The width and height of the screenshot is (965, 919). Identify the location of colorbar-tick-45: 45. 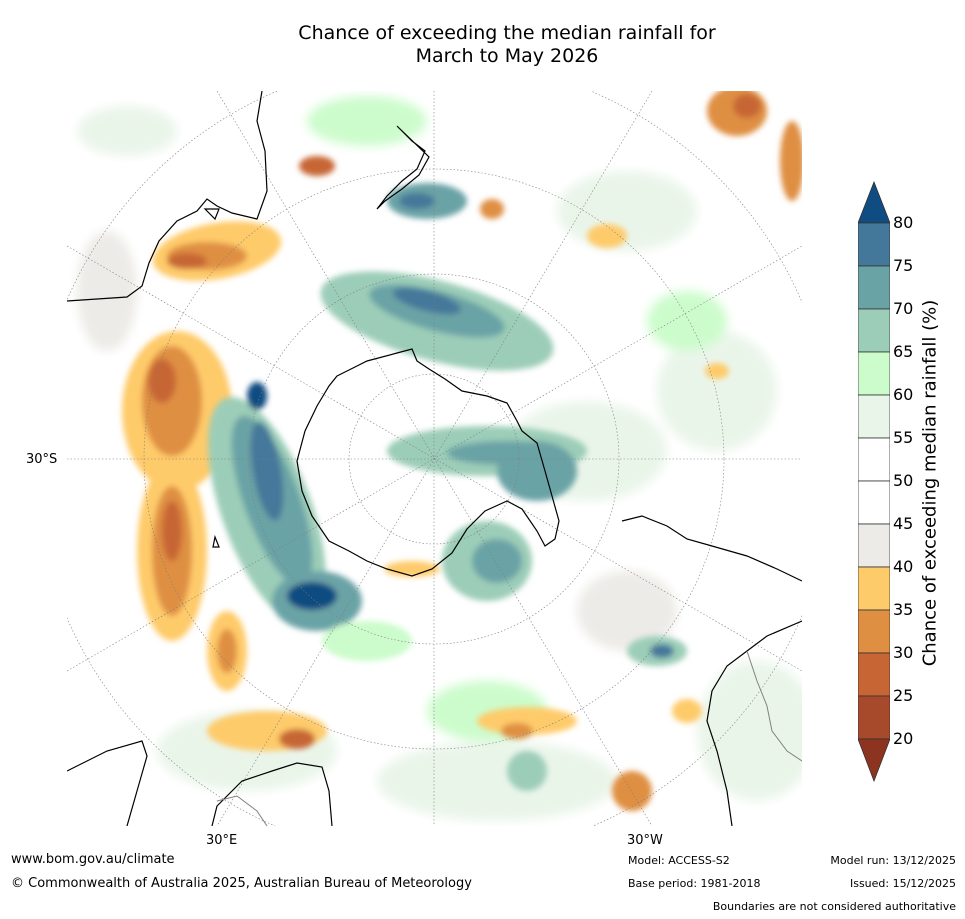
(903, 523).